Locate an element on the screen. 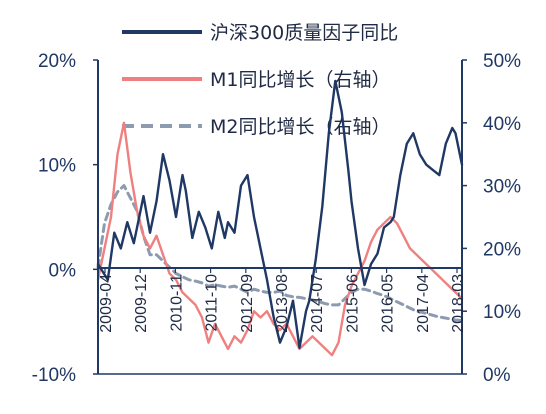 This screenshot has width=546, height=414. x-tick-label: 2015-06 is located at coordinates (352, 303).